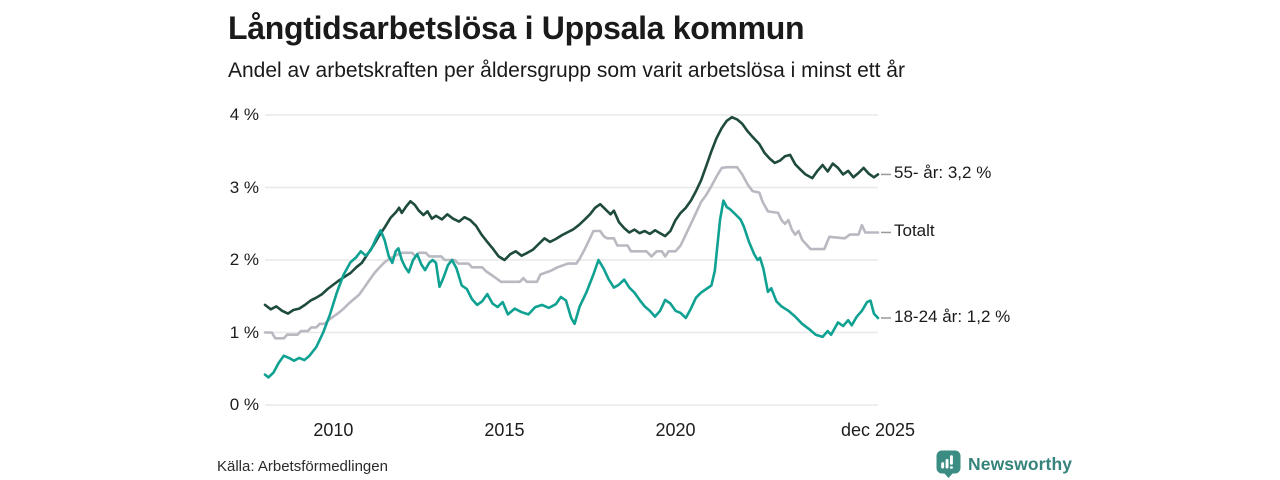 This screenshot has height=480, width=1280. What do you see at coordinates (333, 430) in the screenshot?
I see `x-axis-tick-label: 2010` at bounding box center [333, 430].